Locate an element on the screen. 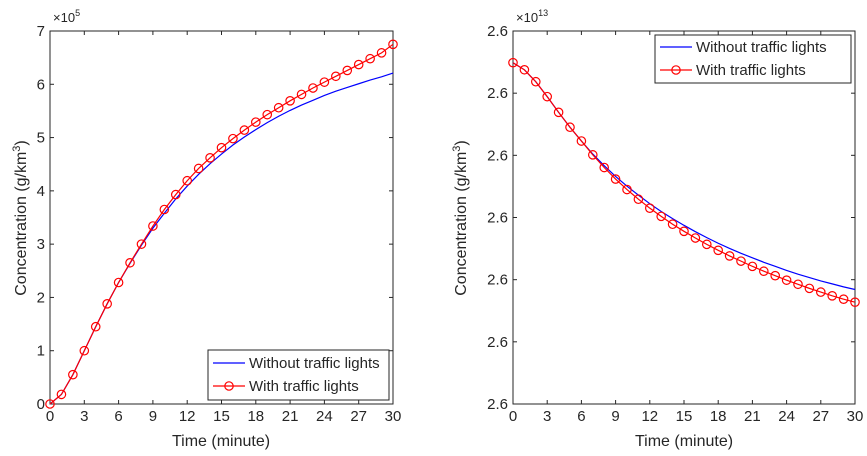 The height and width of the screenshot is (456, 867). y-tick-label: 2 is located at coordinates (41, 297).